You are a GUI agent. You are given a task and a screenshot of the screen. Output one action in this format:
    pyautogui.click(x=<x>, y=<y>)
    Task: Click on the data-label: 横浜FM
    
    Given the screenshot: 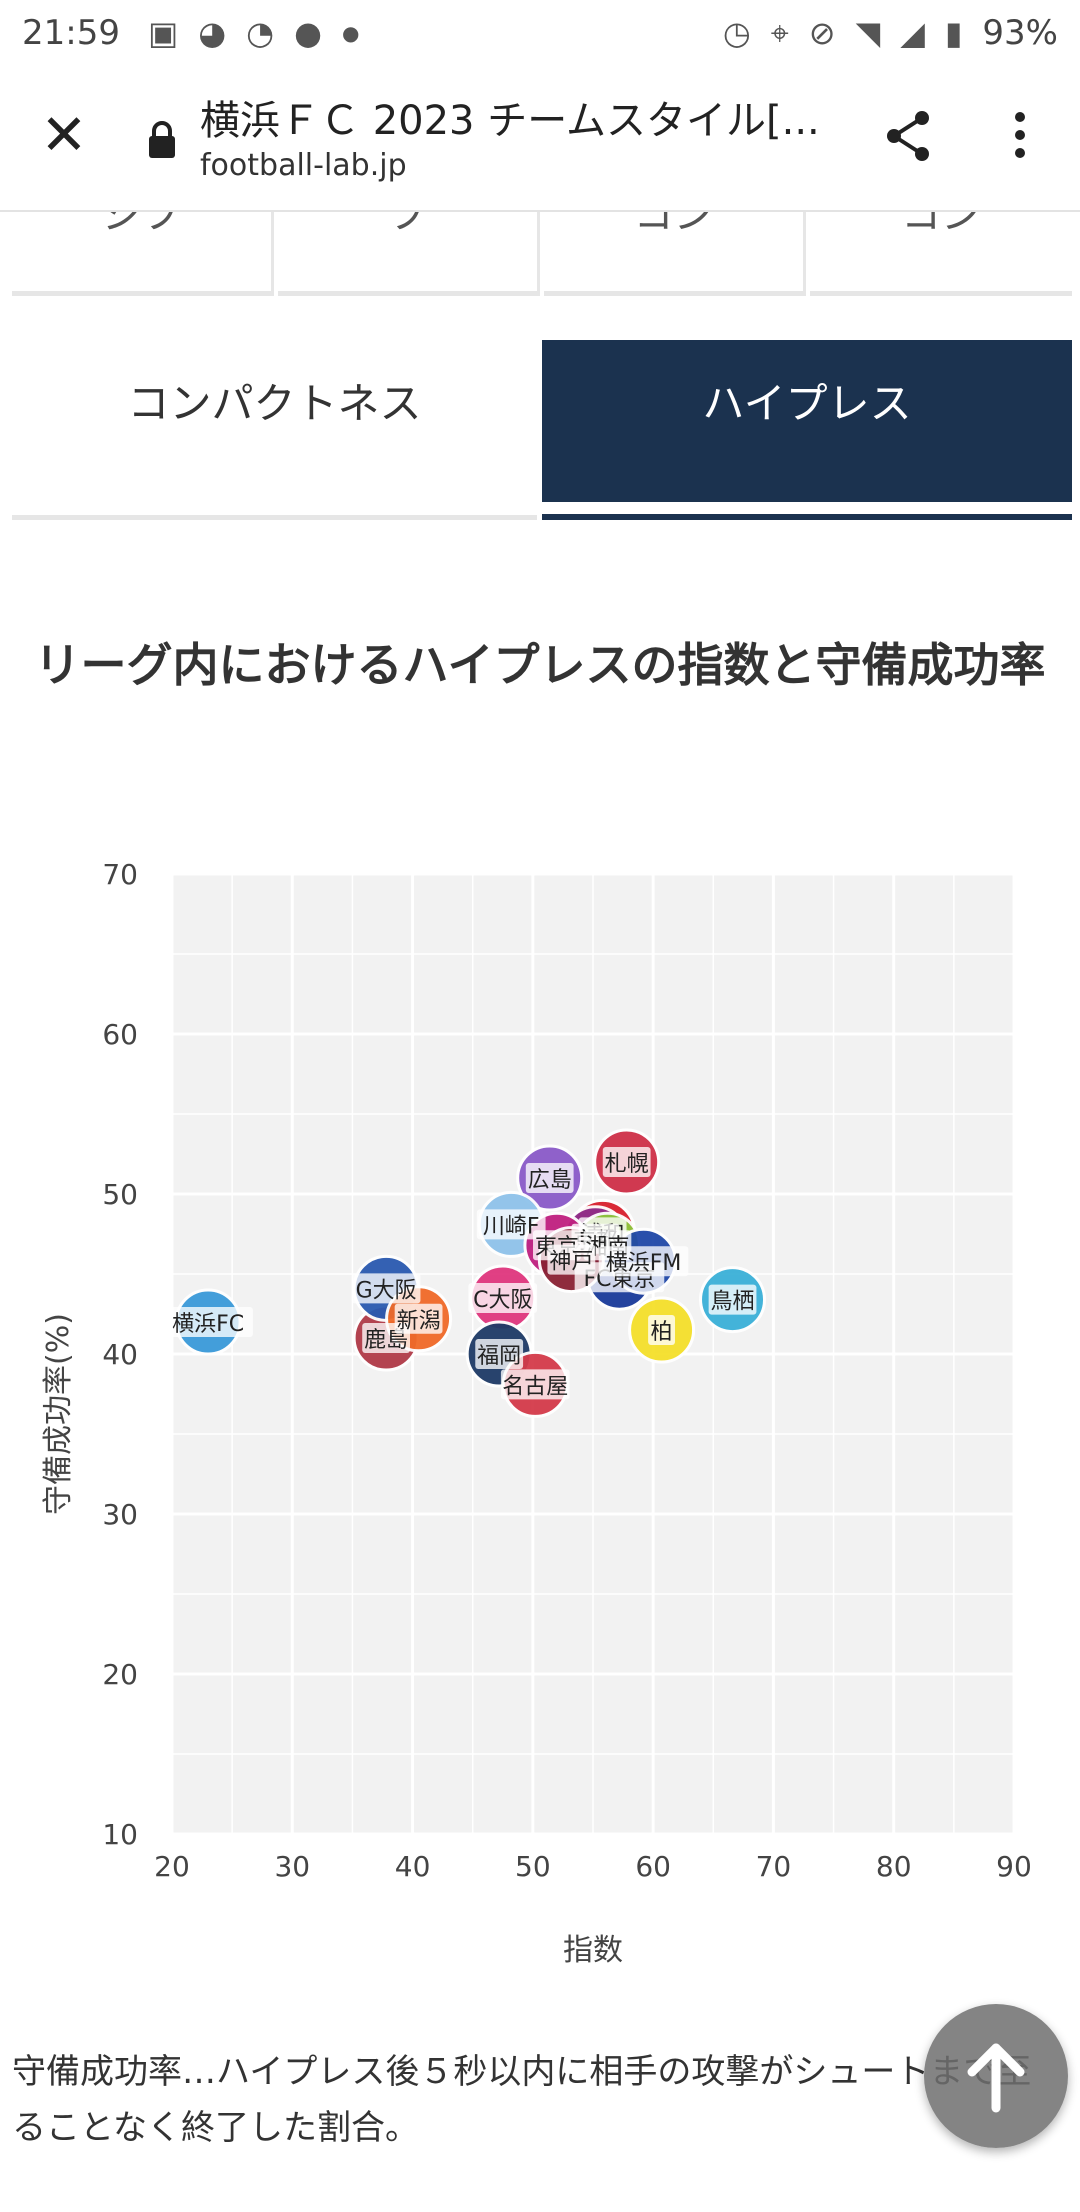 What is the action you would take?
    pyautogui.click(x=644, y=1263)
    